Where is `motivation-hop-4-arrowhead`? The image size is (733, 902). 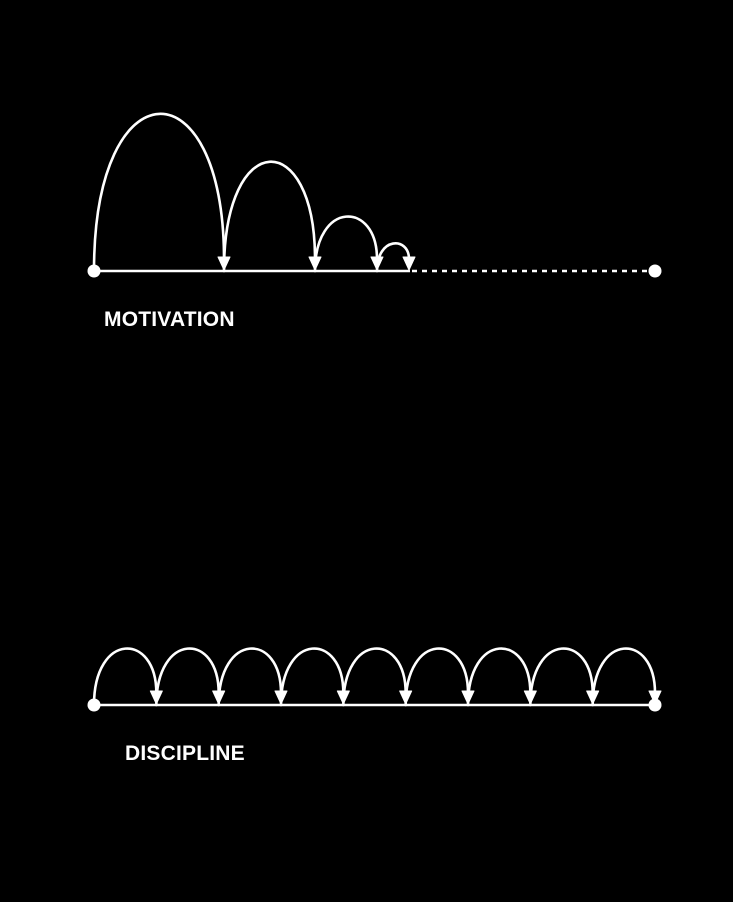
motivation-hop-4-arrowhead is located at coordinates (409, 263).